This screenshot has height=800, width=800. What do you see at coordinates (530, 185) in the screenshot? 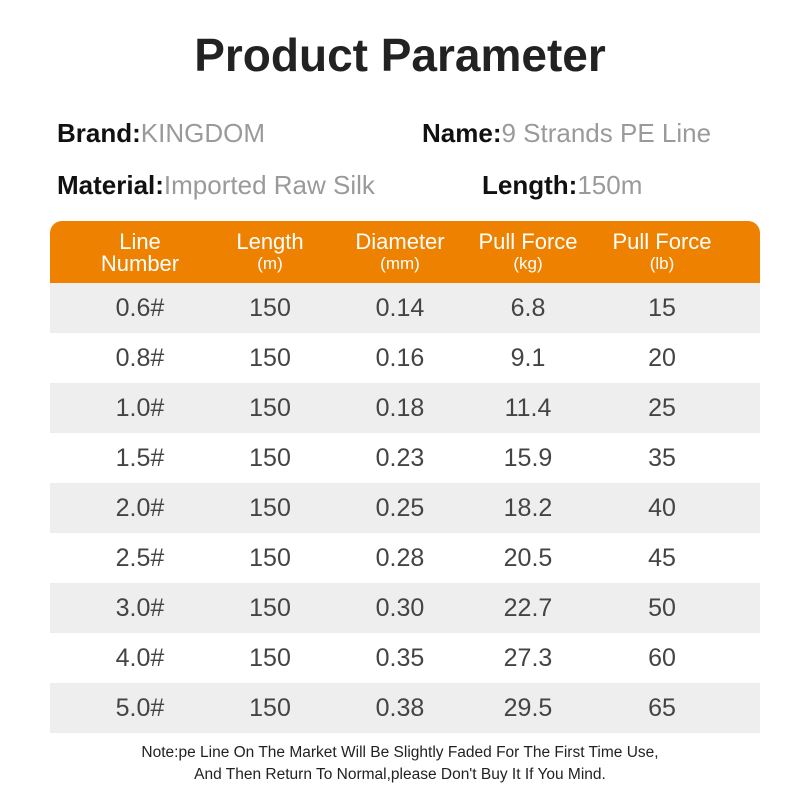
I see `length-label: Length:` at bounding box center [530, 185].